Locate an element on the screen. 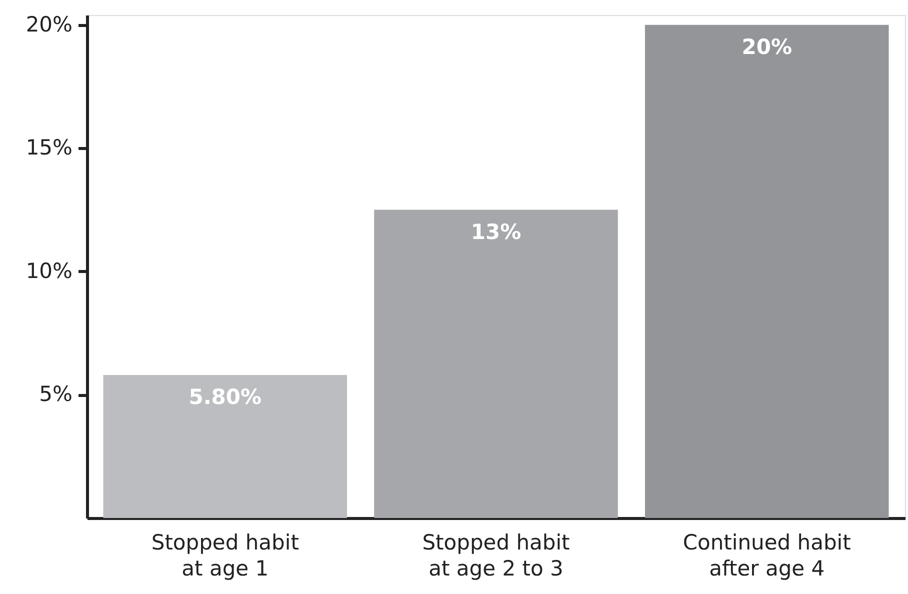  x-tick-label: Stopped habit at age 2 to 3 is located at coordinates (496, 555).